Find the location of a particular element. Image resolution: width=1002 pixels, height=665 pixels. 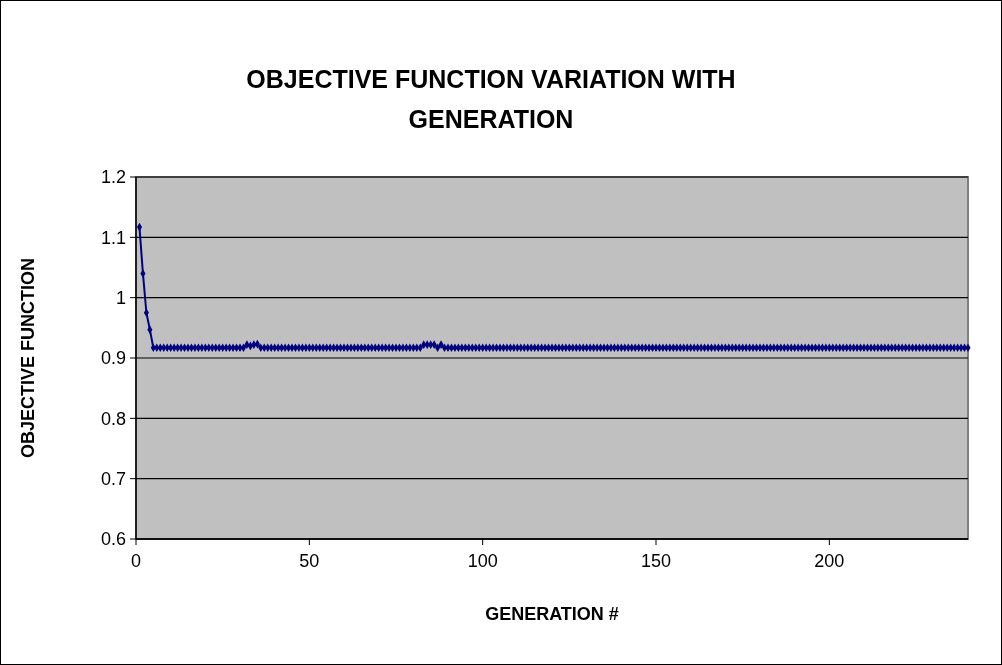

x-tick-label: 200 is located at coordinates (829, 561).